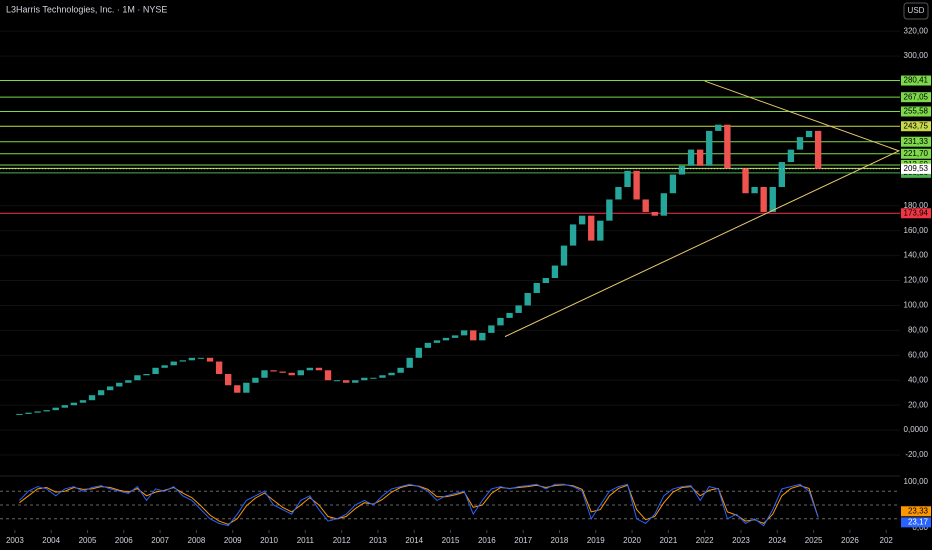  Describe the element at coordinates (916, 255) in the screenshot. I see `y-tick-label: 140,00` at that location.